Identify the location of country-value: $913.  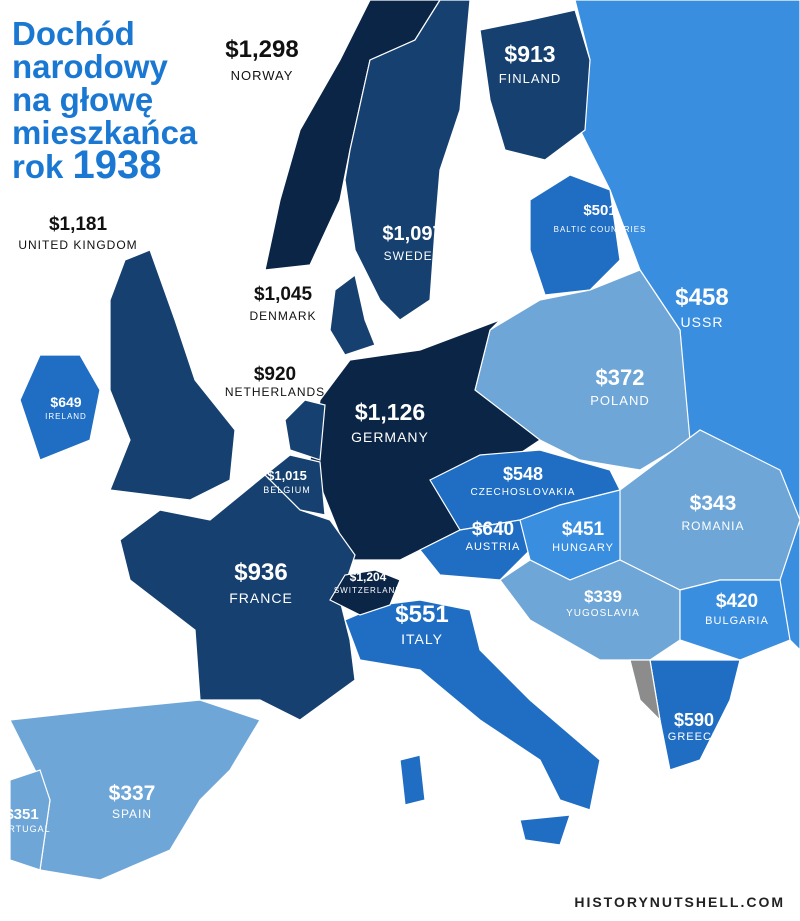
(529, 54).